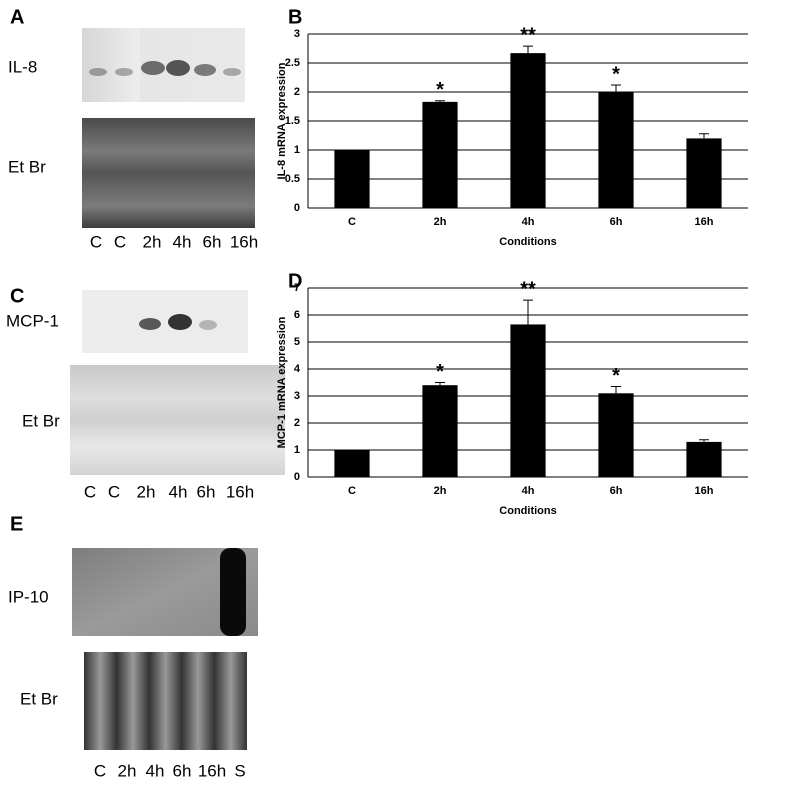 The width and height of the screenshot is (800, 787). Describe the element at coordinates (297, 342) in the screenshot. I see `y-tick-label: 5` at that location.